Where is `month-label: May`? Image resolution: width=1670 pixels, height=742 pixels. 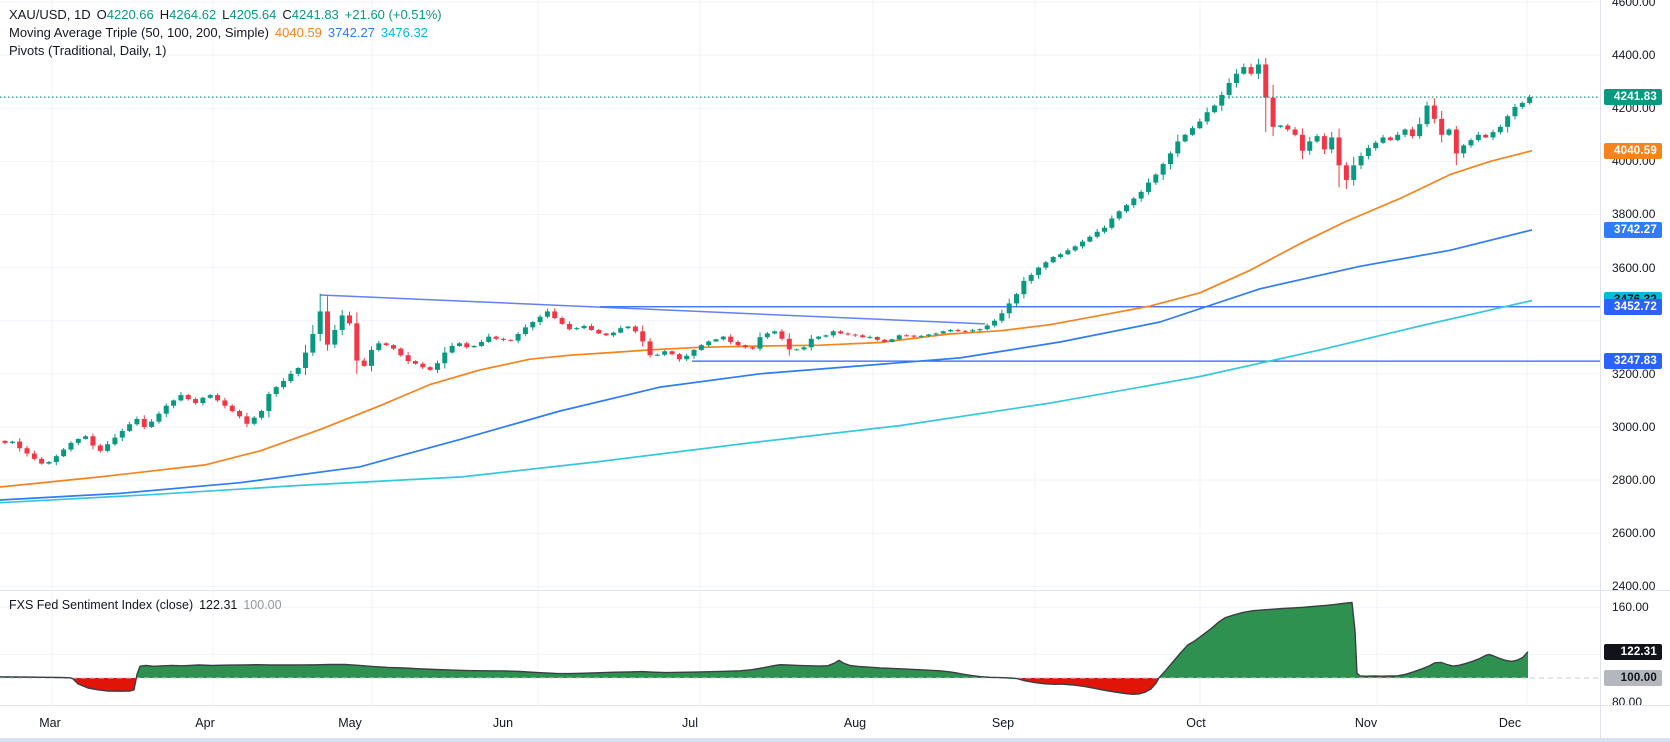 month-label: May is located at coordinates (350, 723).